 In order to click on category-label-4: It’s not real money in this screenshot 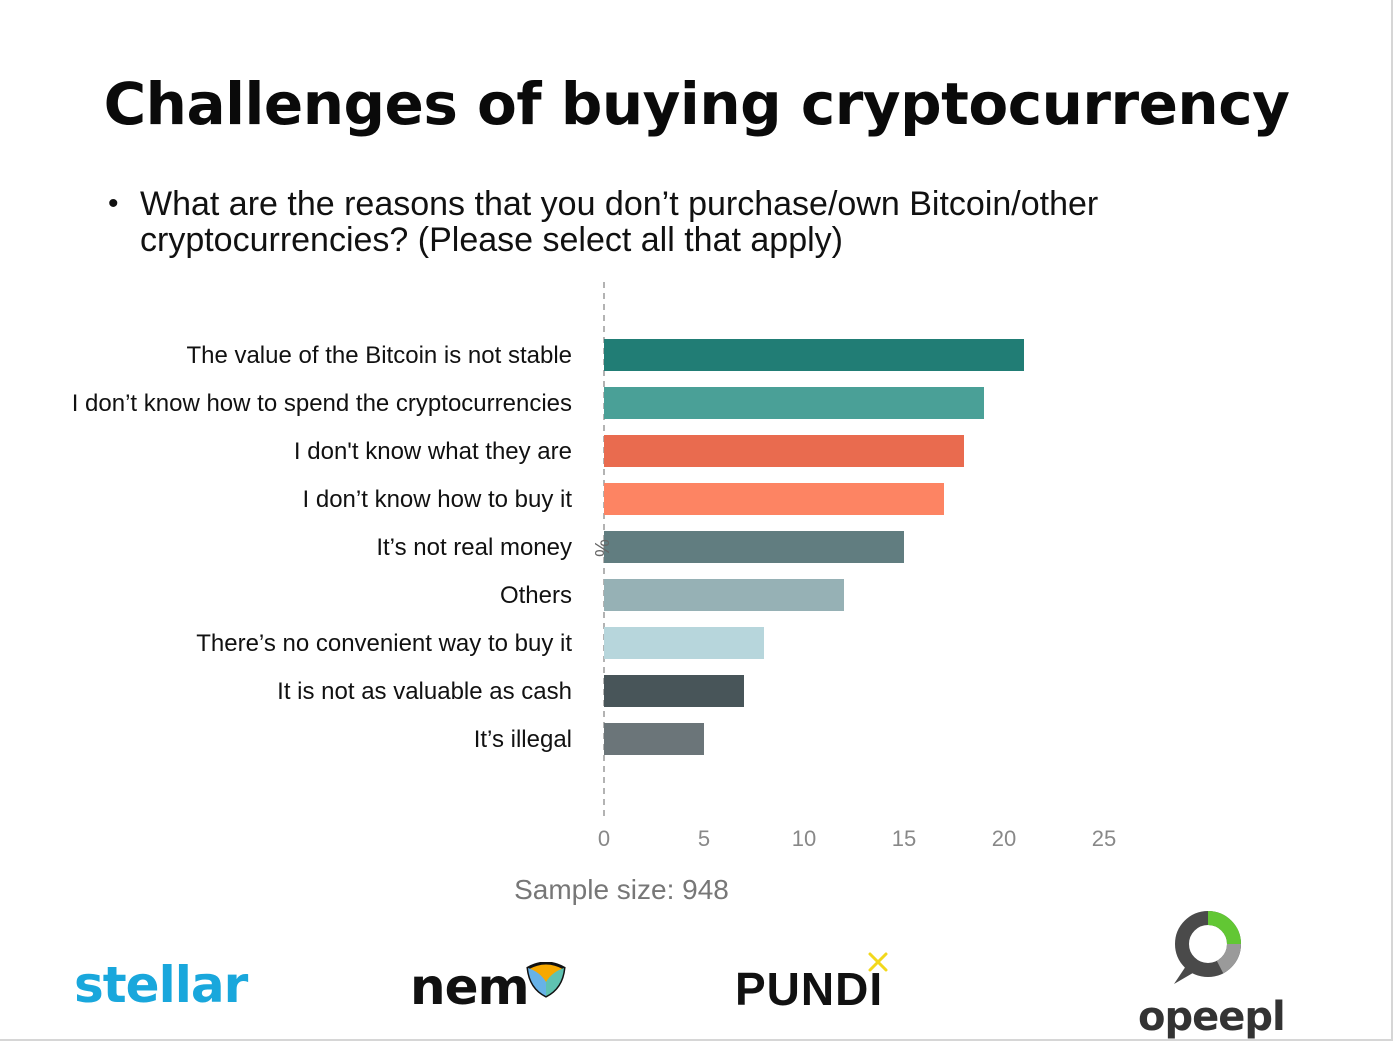, I will do `click(474, 547)`.